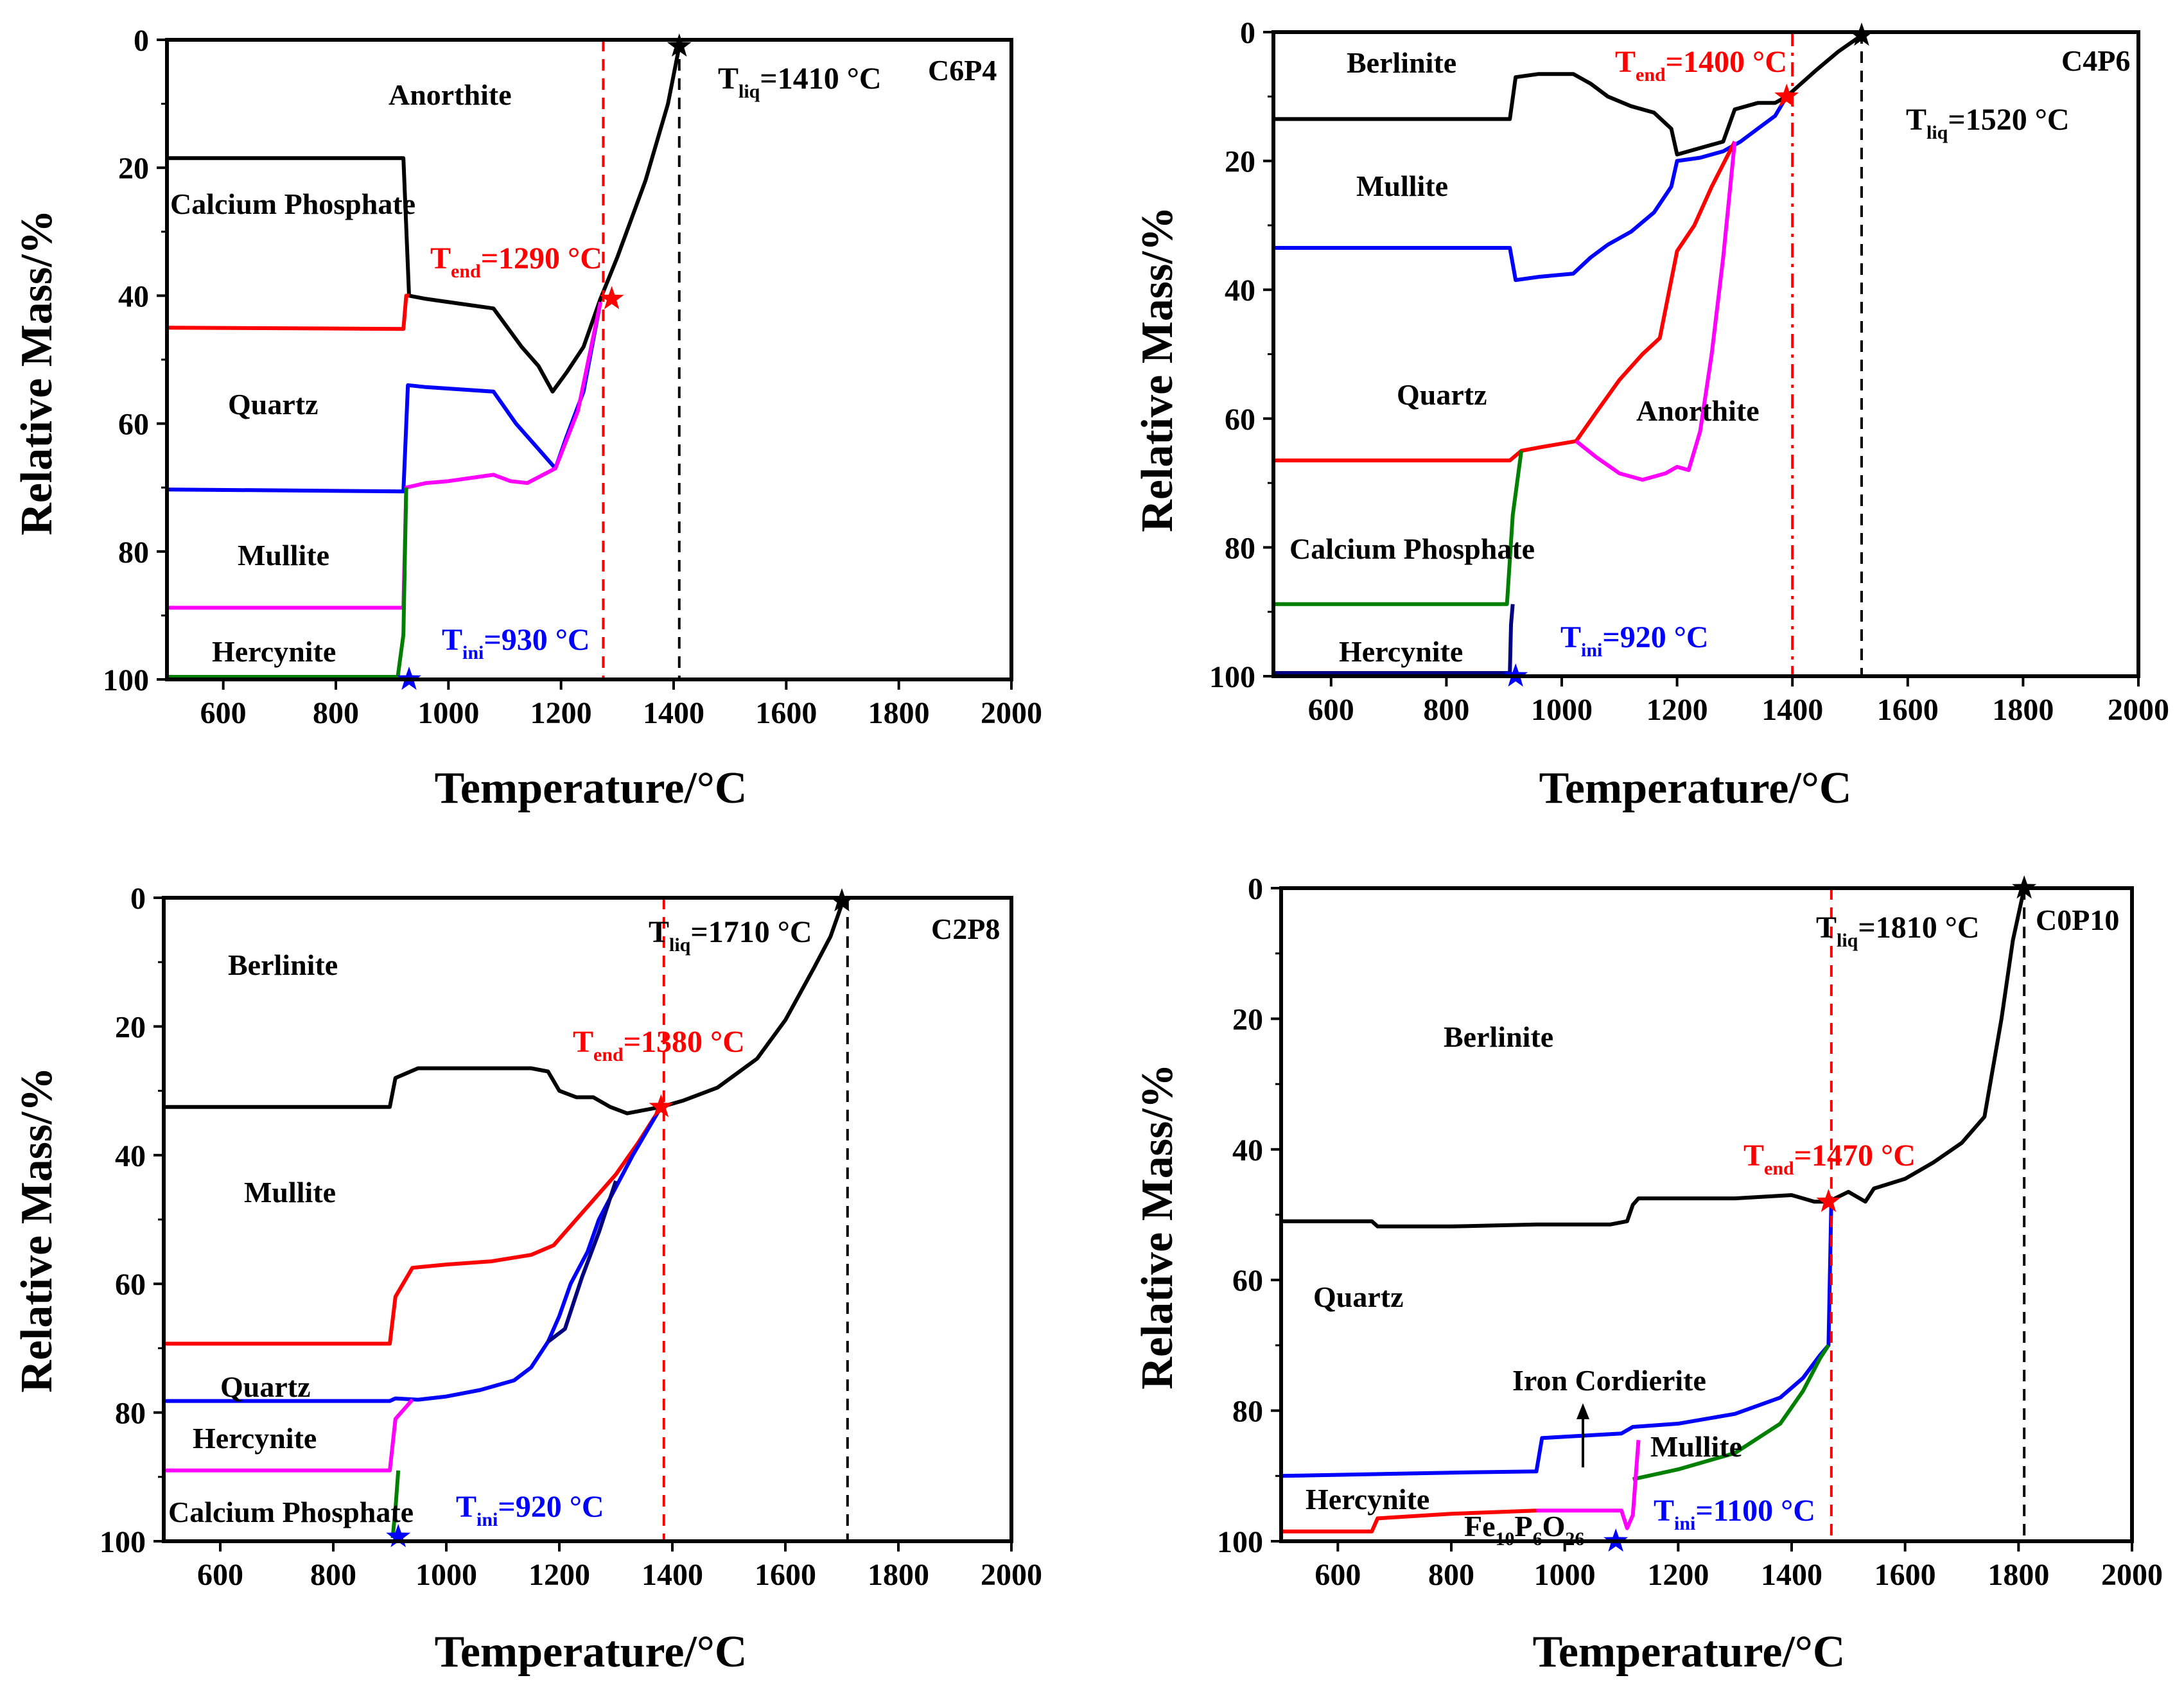  Describe the element at coordinates (800, 82) in the screenshot. I see `t-liq-annotation: Tliq=1410 °C` at that location.